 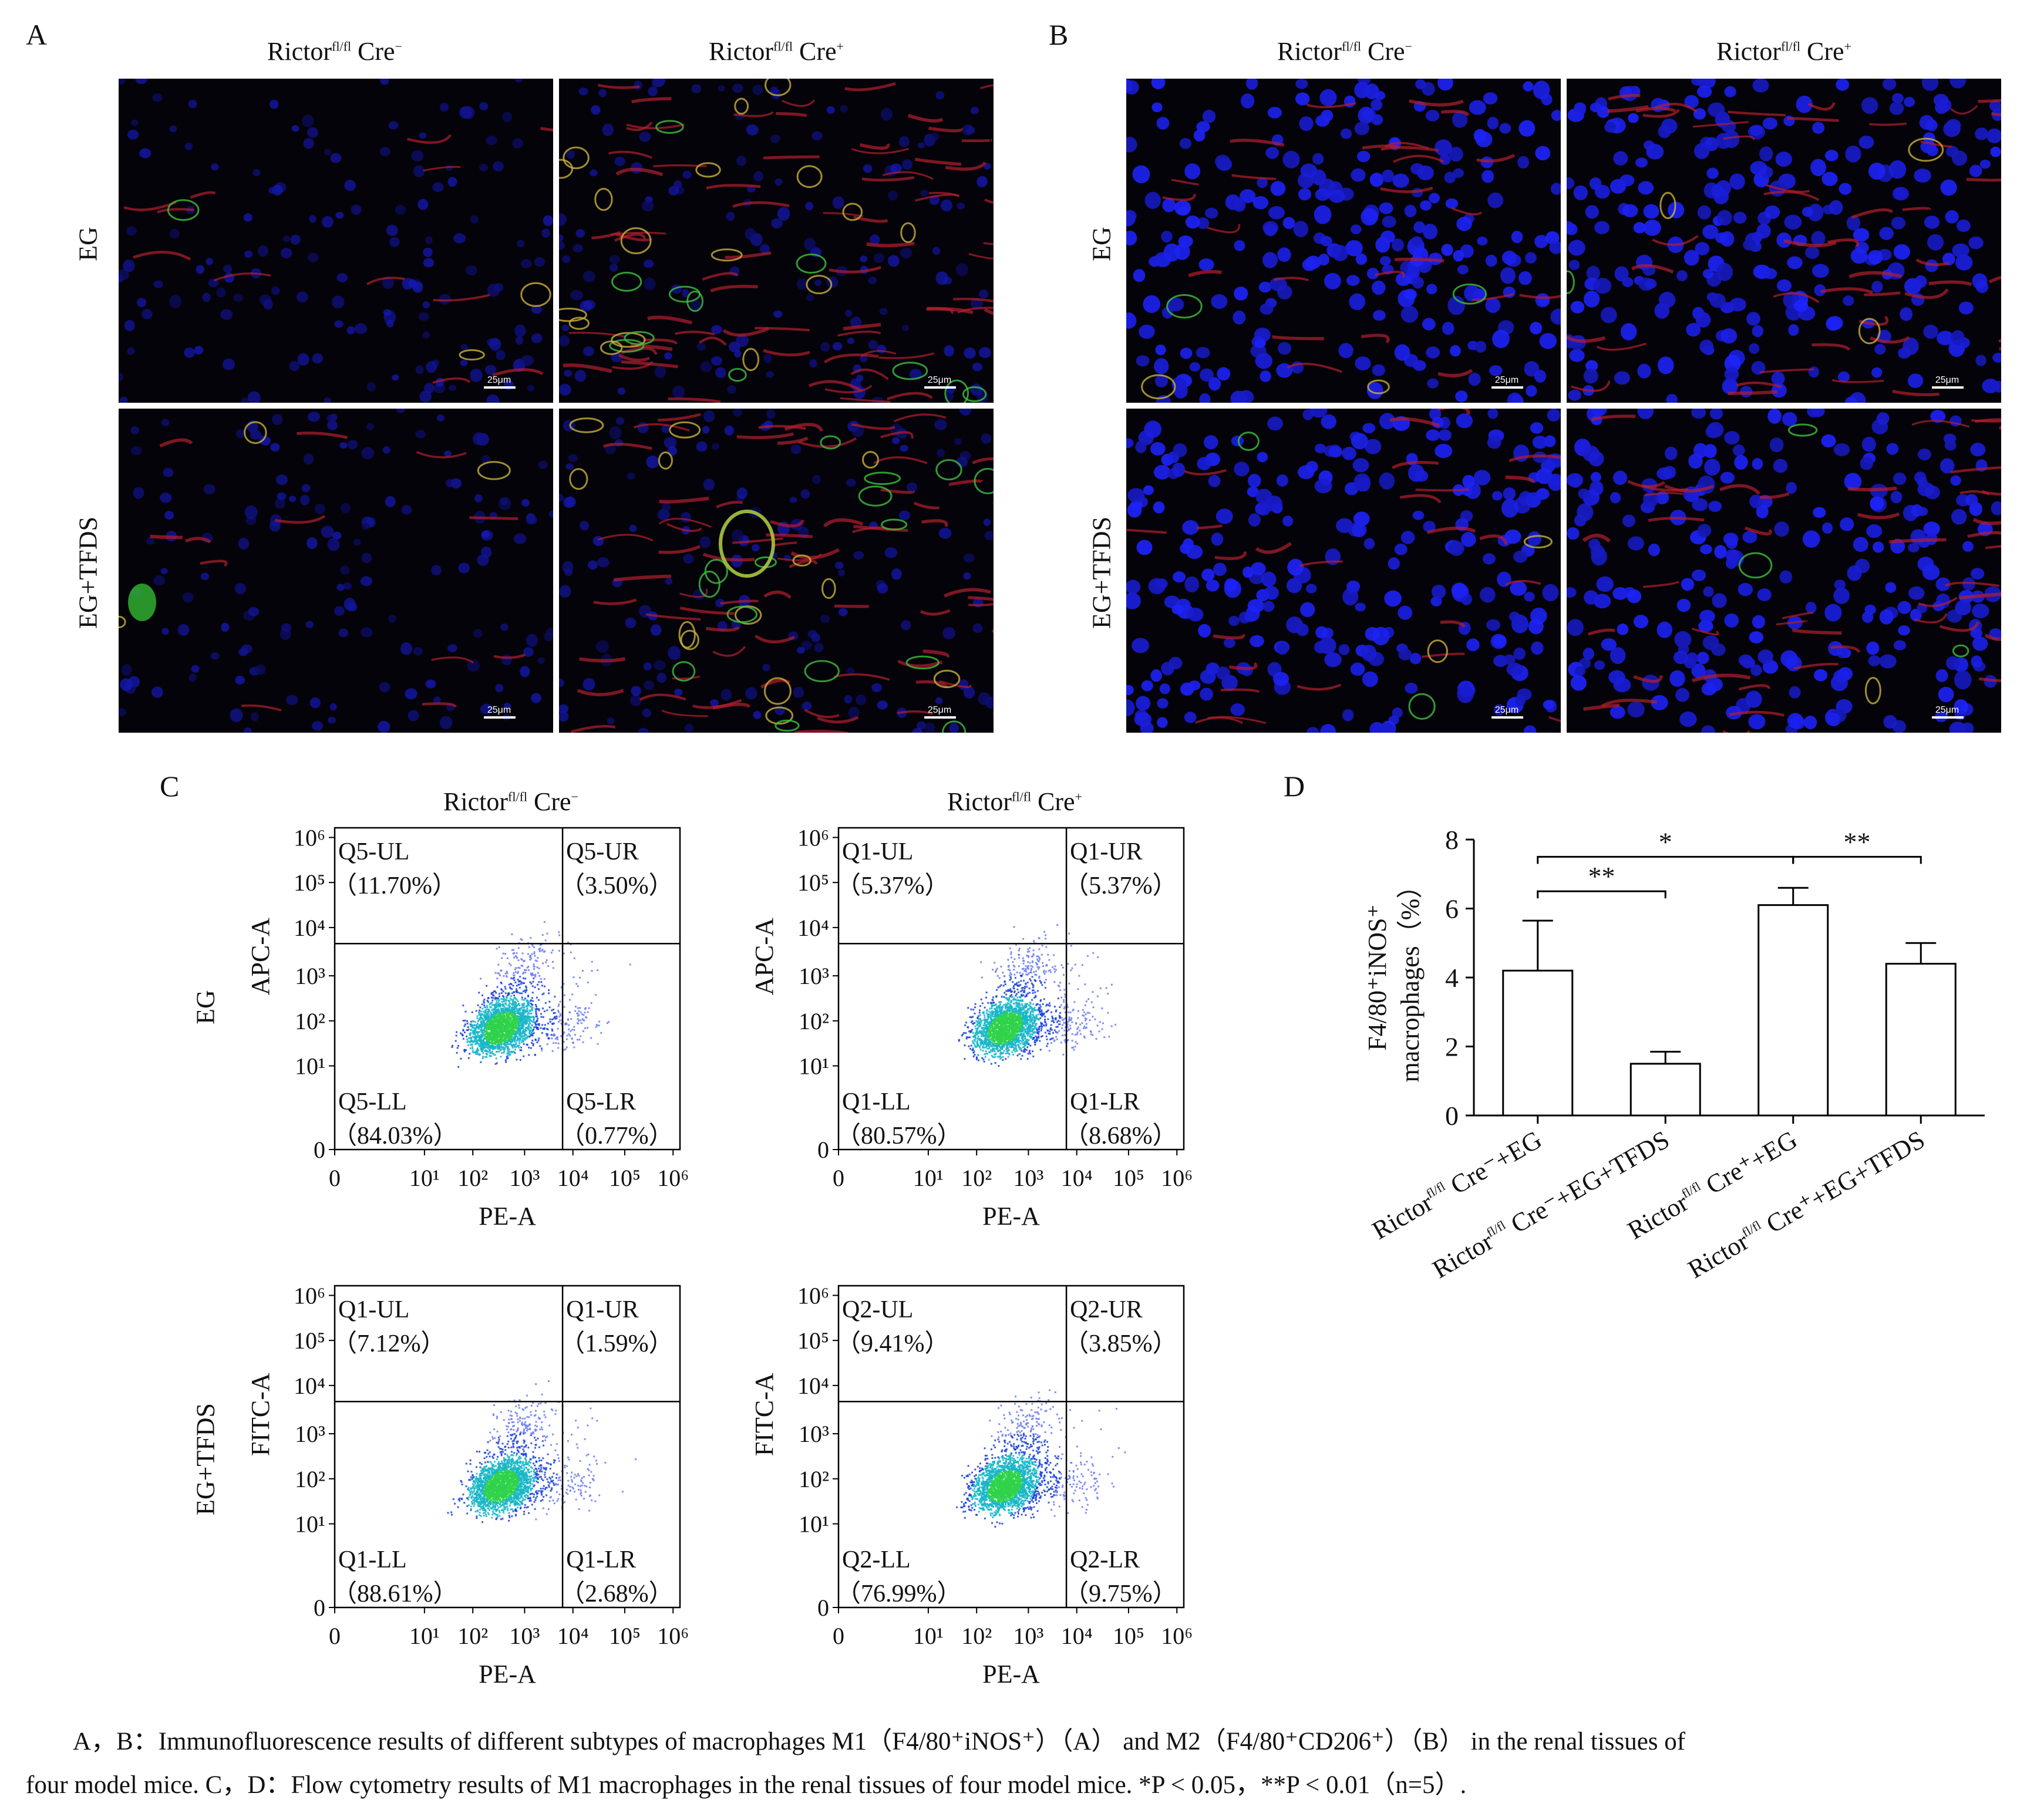 What do you see at coordinates (602, 851) in the screenshot?
I see `quadrant-ur-label: Q5-UR` at bounding box center [602, 851].